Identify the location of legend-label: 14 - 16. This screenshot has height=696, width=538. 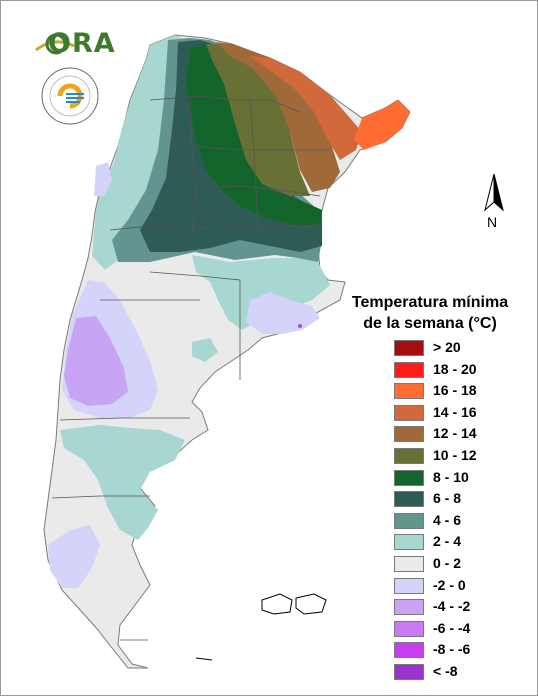
(455, 411).